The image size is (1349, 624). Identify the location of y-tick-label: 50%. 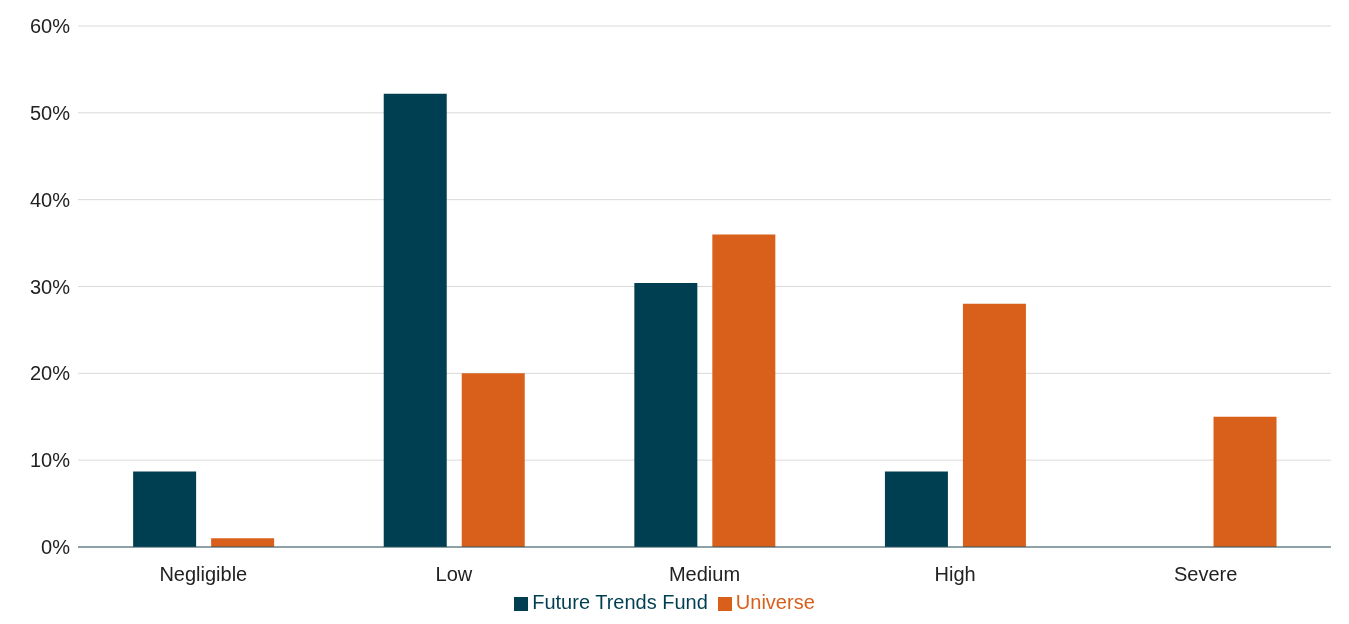
(50, 112).